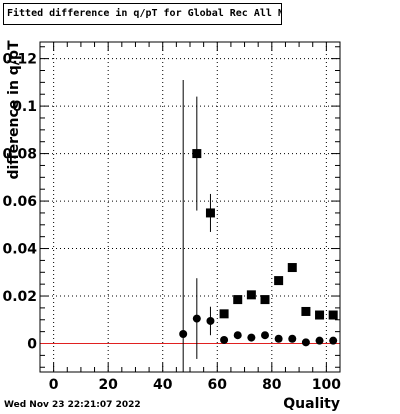 The height and width of the screenshot is (414, 400). I want to click on y-axis-label: difference in q/pT, so click(14, 110).